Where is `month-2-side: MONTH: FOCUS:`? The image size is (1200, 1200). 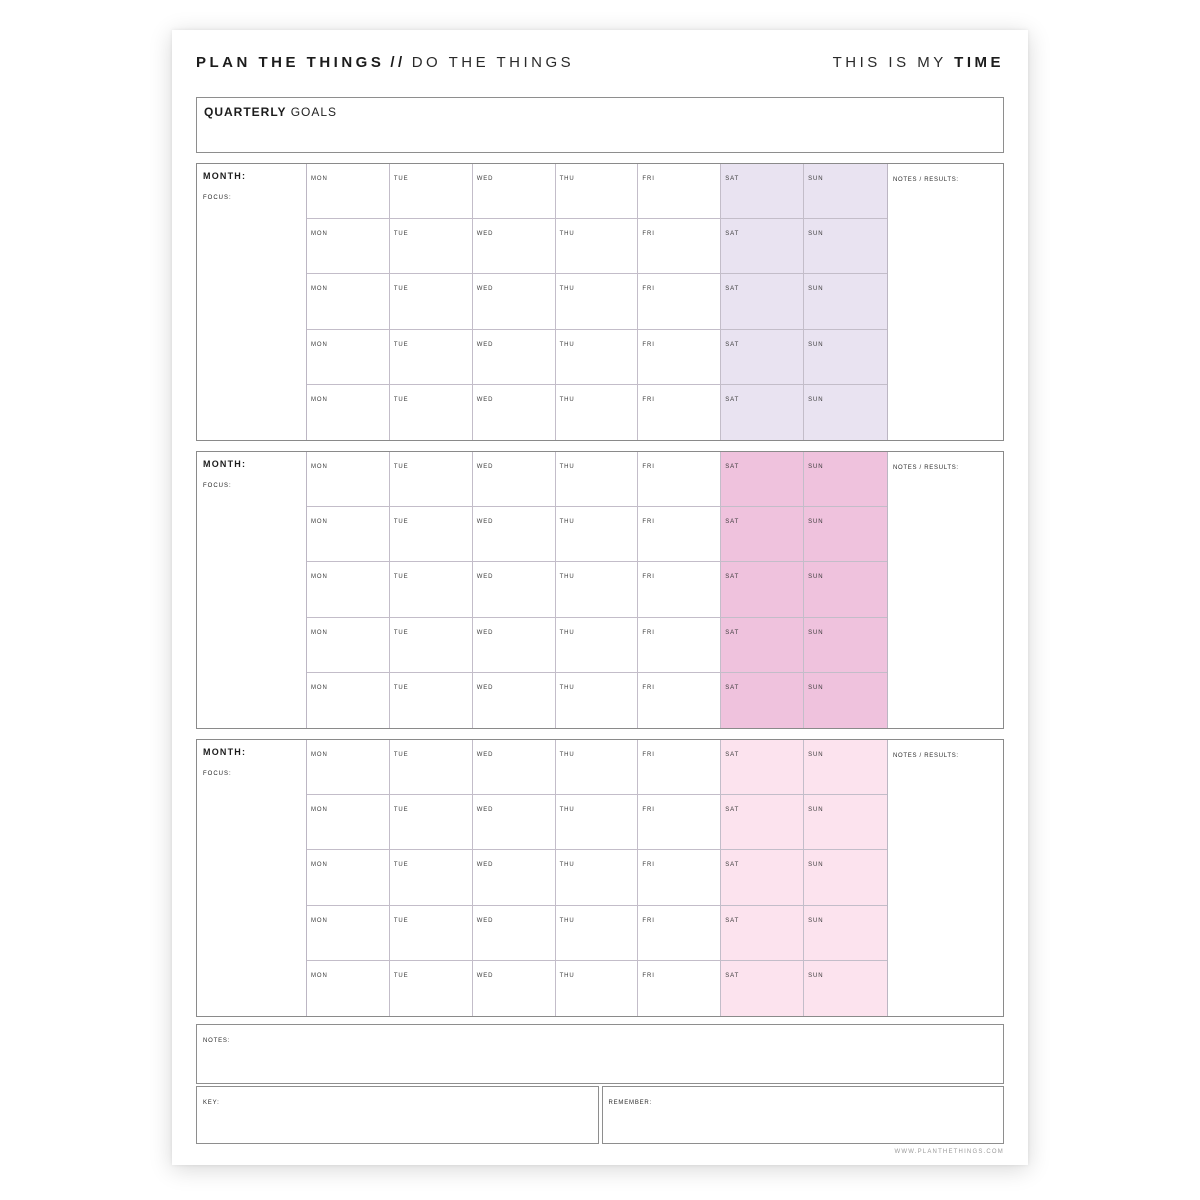 month-2-side: MONTH: FOCUS: is located at coordinates (252, 590).